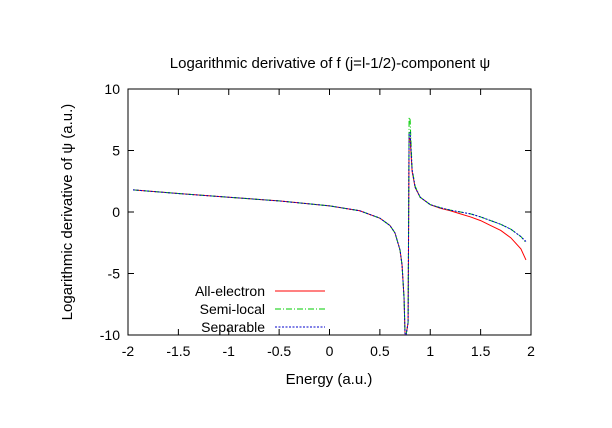 This screenshot has width=612, height=428. I want to click on legend-label: Separable, so click(233, 327).